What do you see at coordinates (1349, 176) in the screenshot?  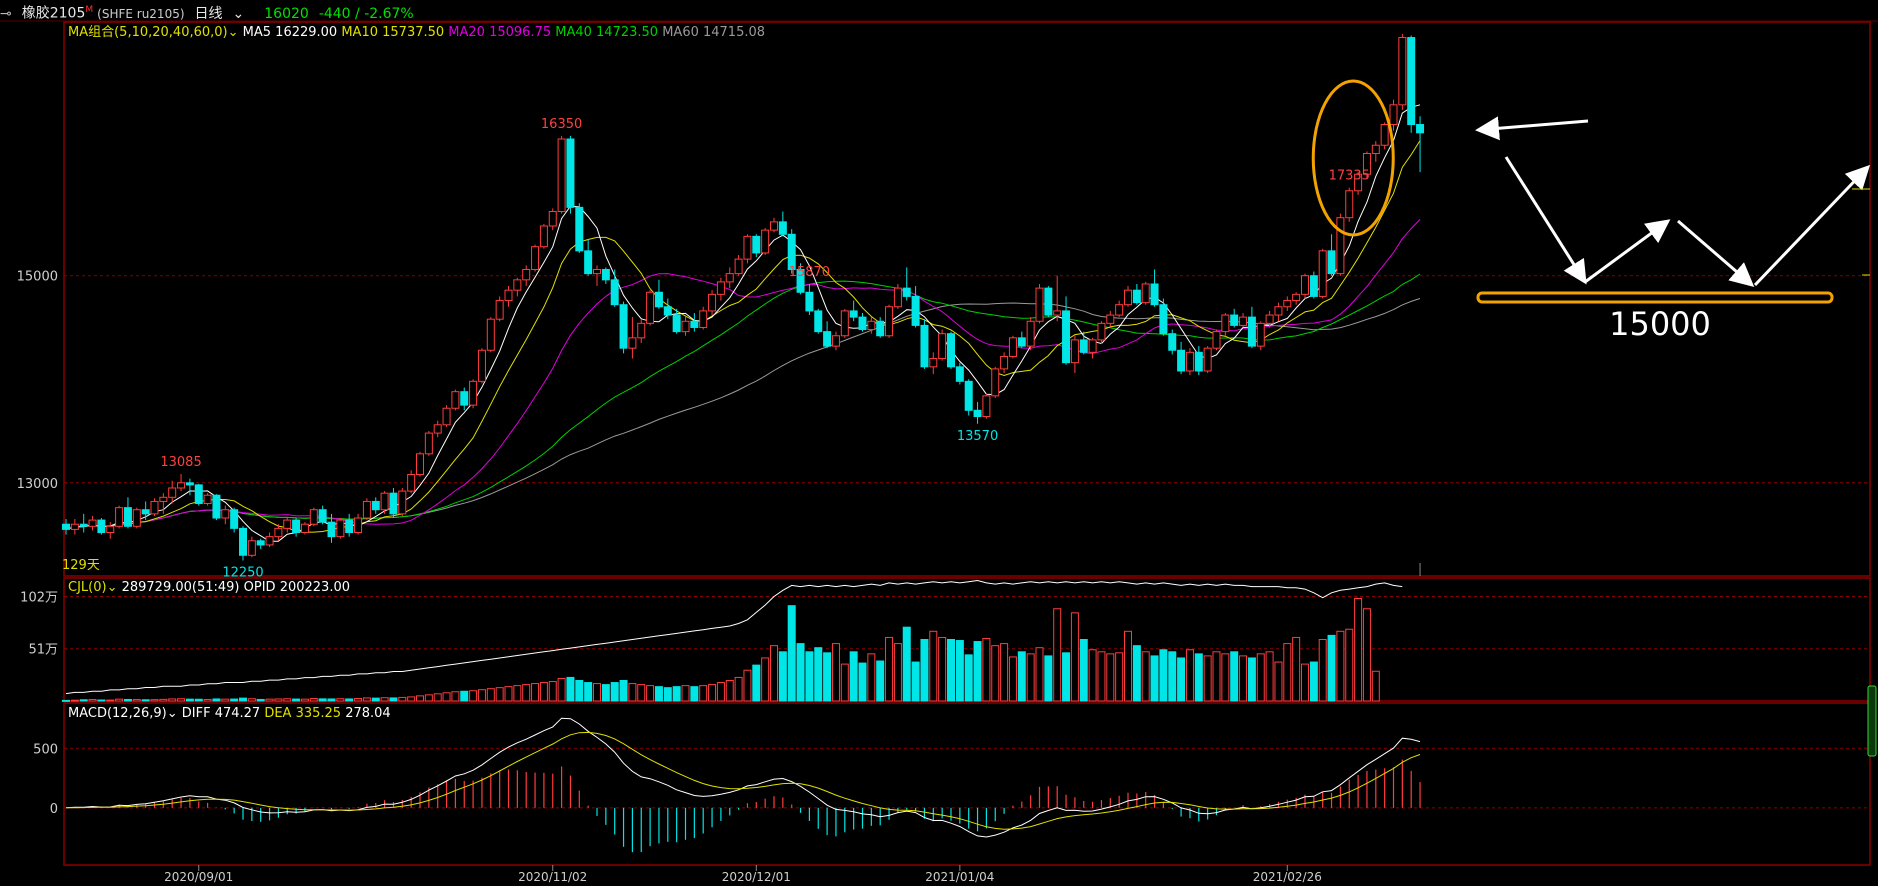 I see `high-price-label: 17335` at bounding box center [1349, 176].